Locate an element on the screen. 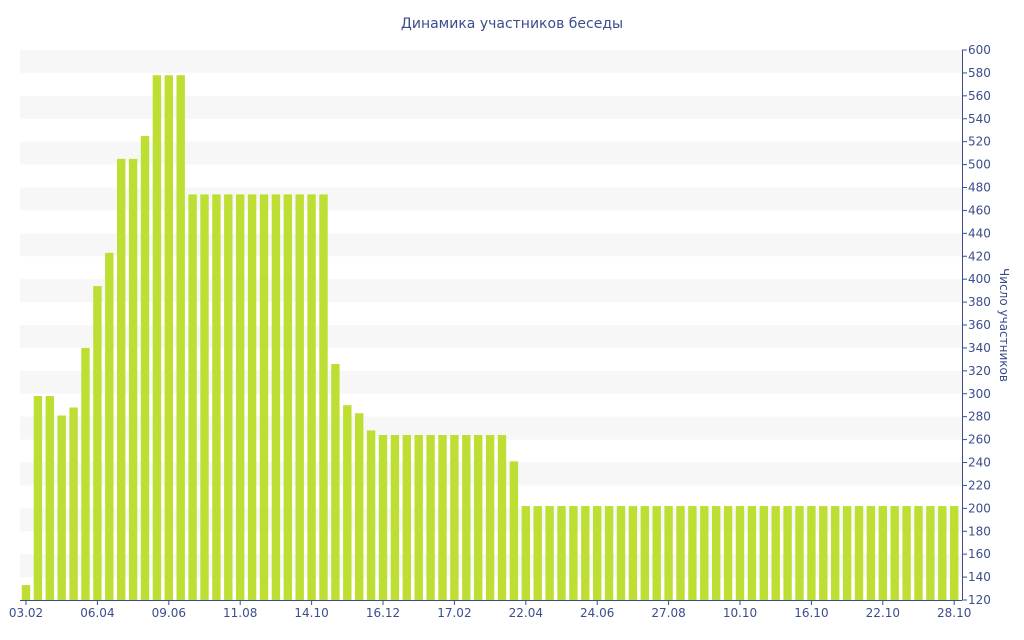 This screenshot has width=1024, height=640. y-tick-label: 600 is located at coordinates (979, 50).